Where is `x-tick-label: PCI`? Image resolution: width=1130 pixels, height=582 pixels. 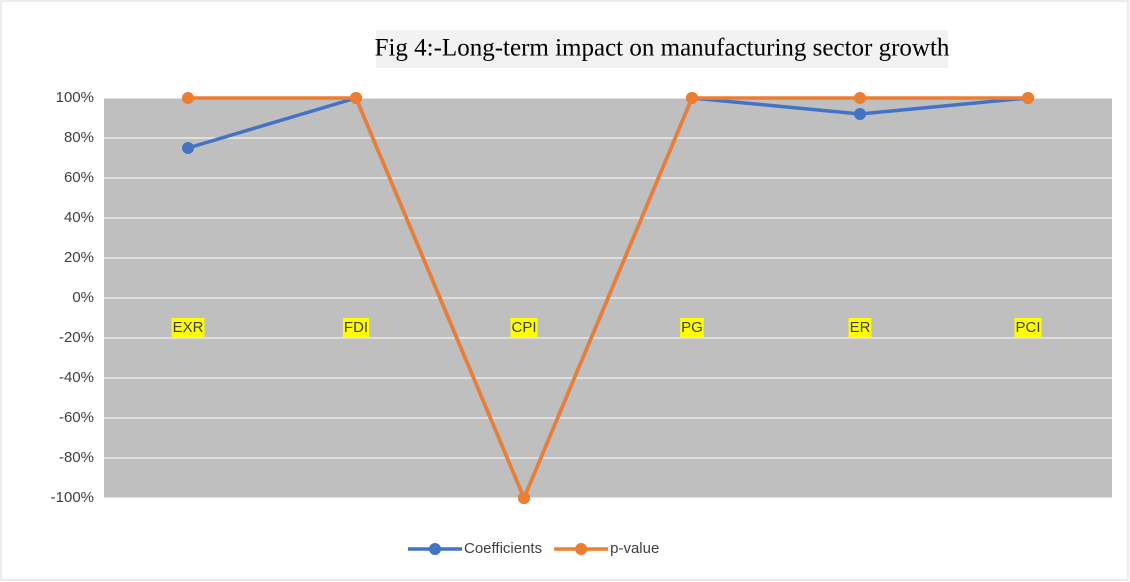 x-tick-label: PCI is located at coordinates (1027, 327).